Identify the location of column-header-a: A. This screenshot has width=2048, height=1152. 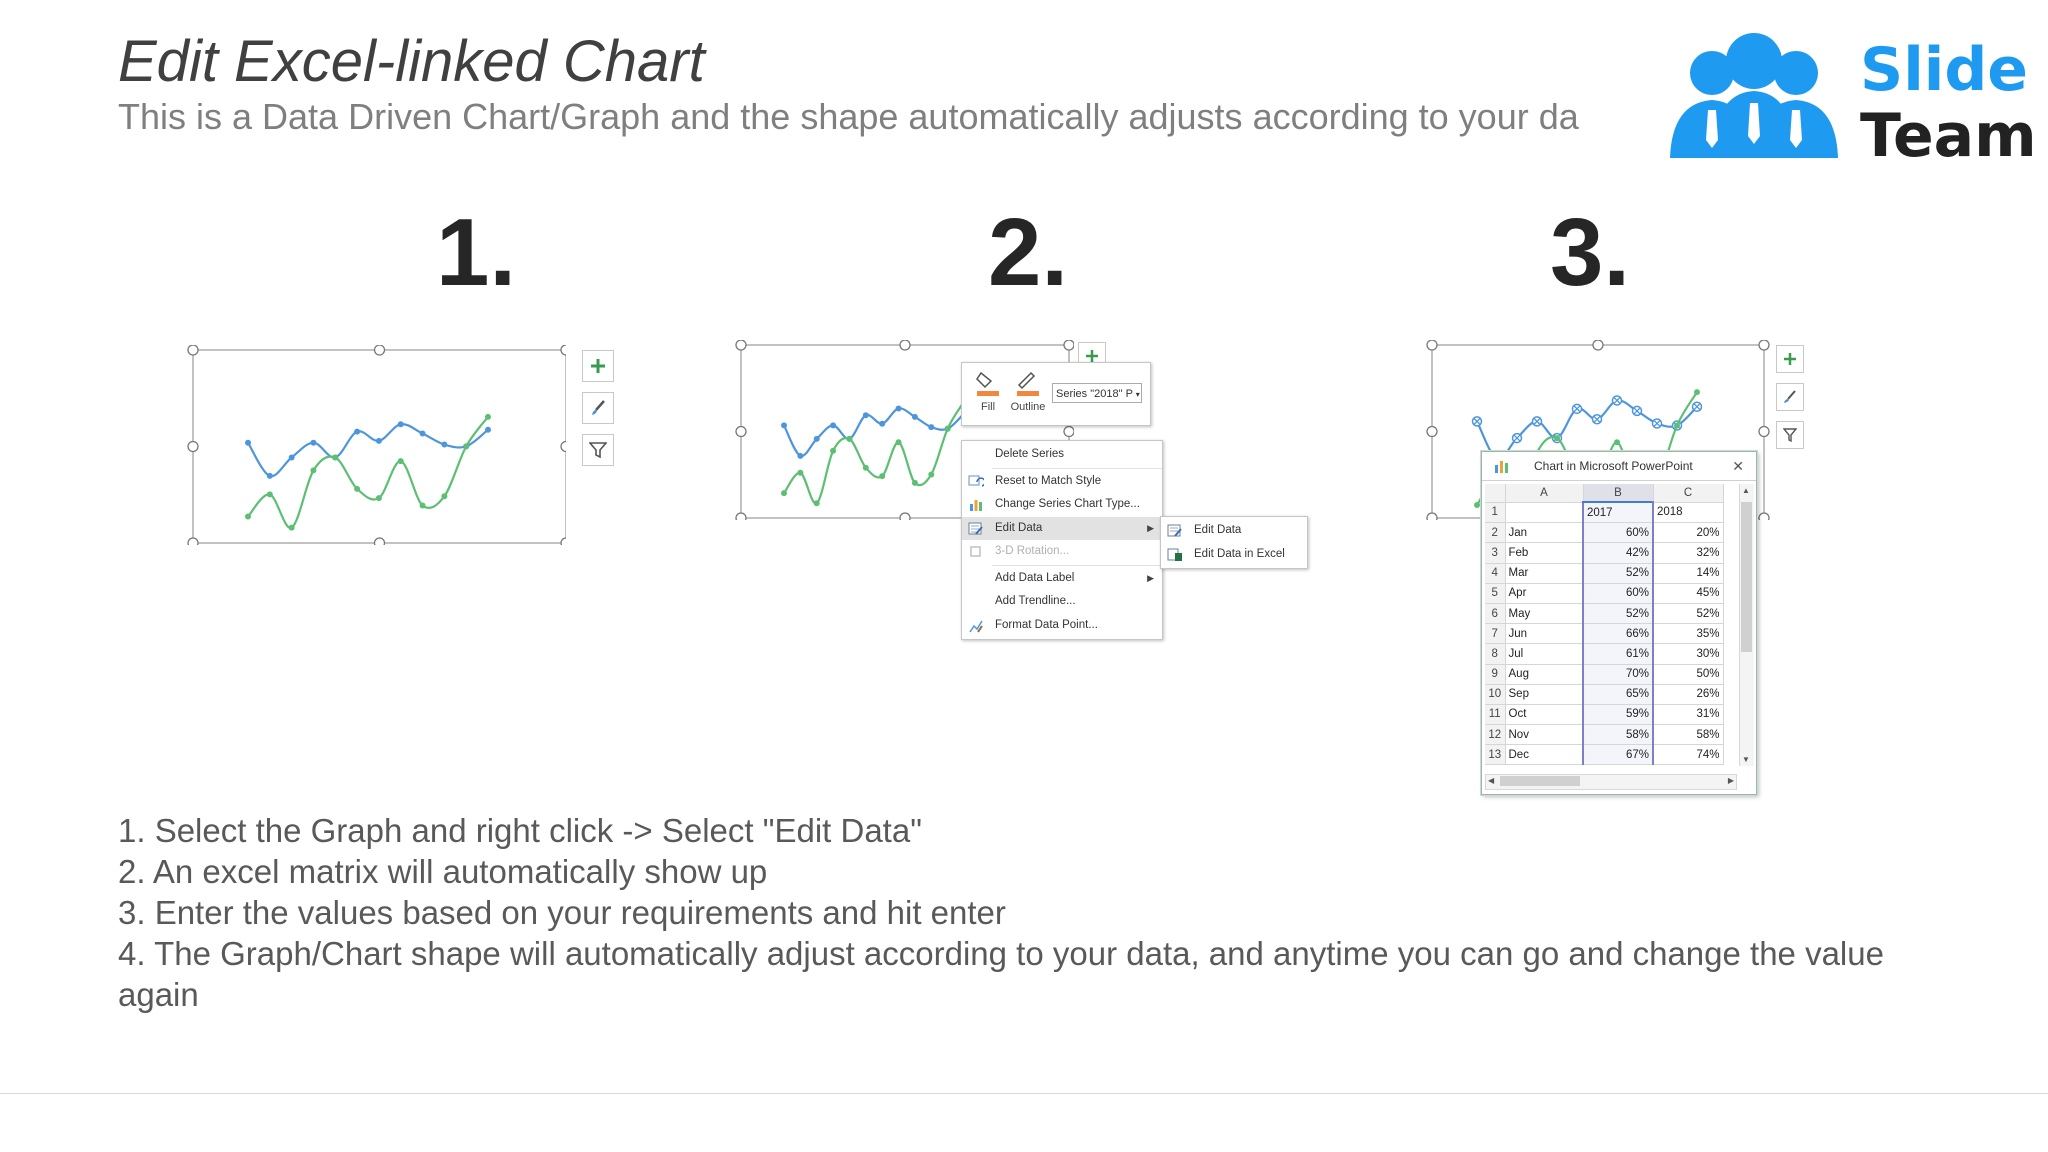
(1544, 493).